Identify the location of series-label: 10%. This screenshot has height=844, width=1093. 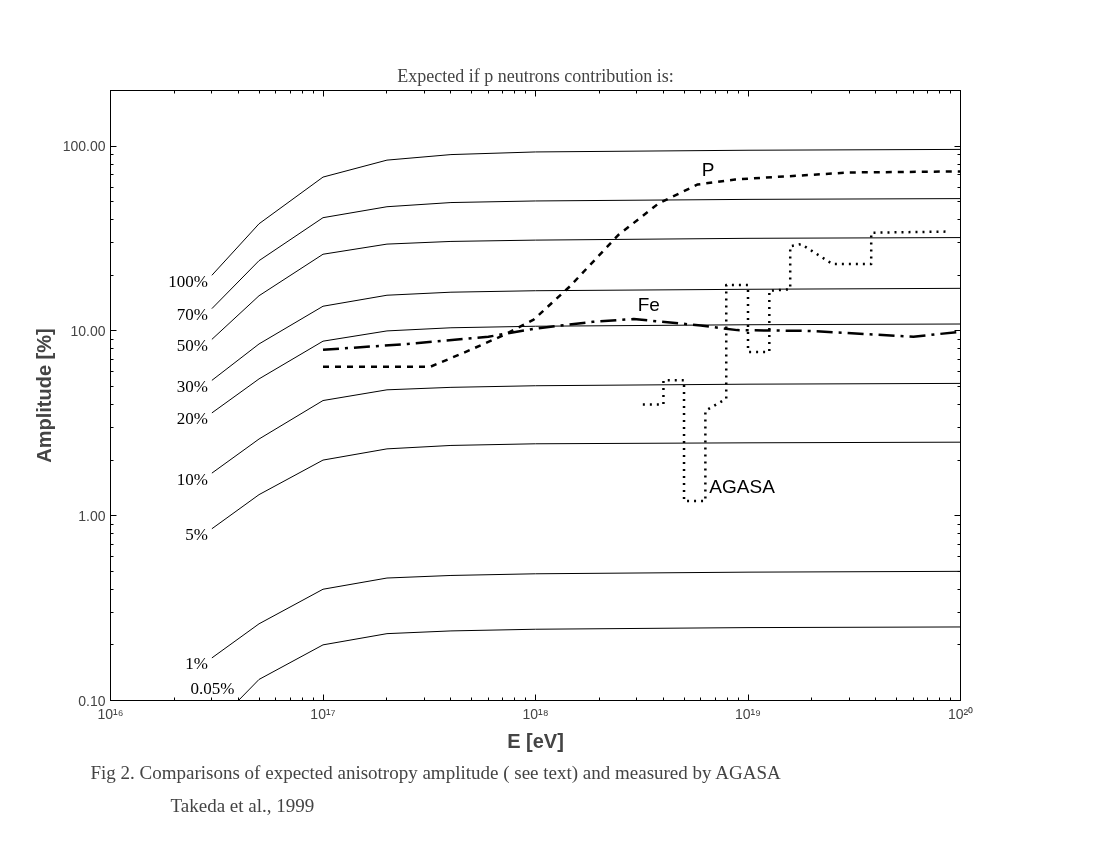
(192, 479).